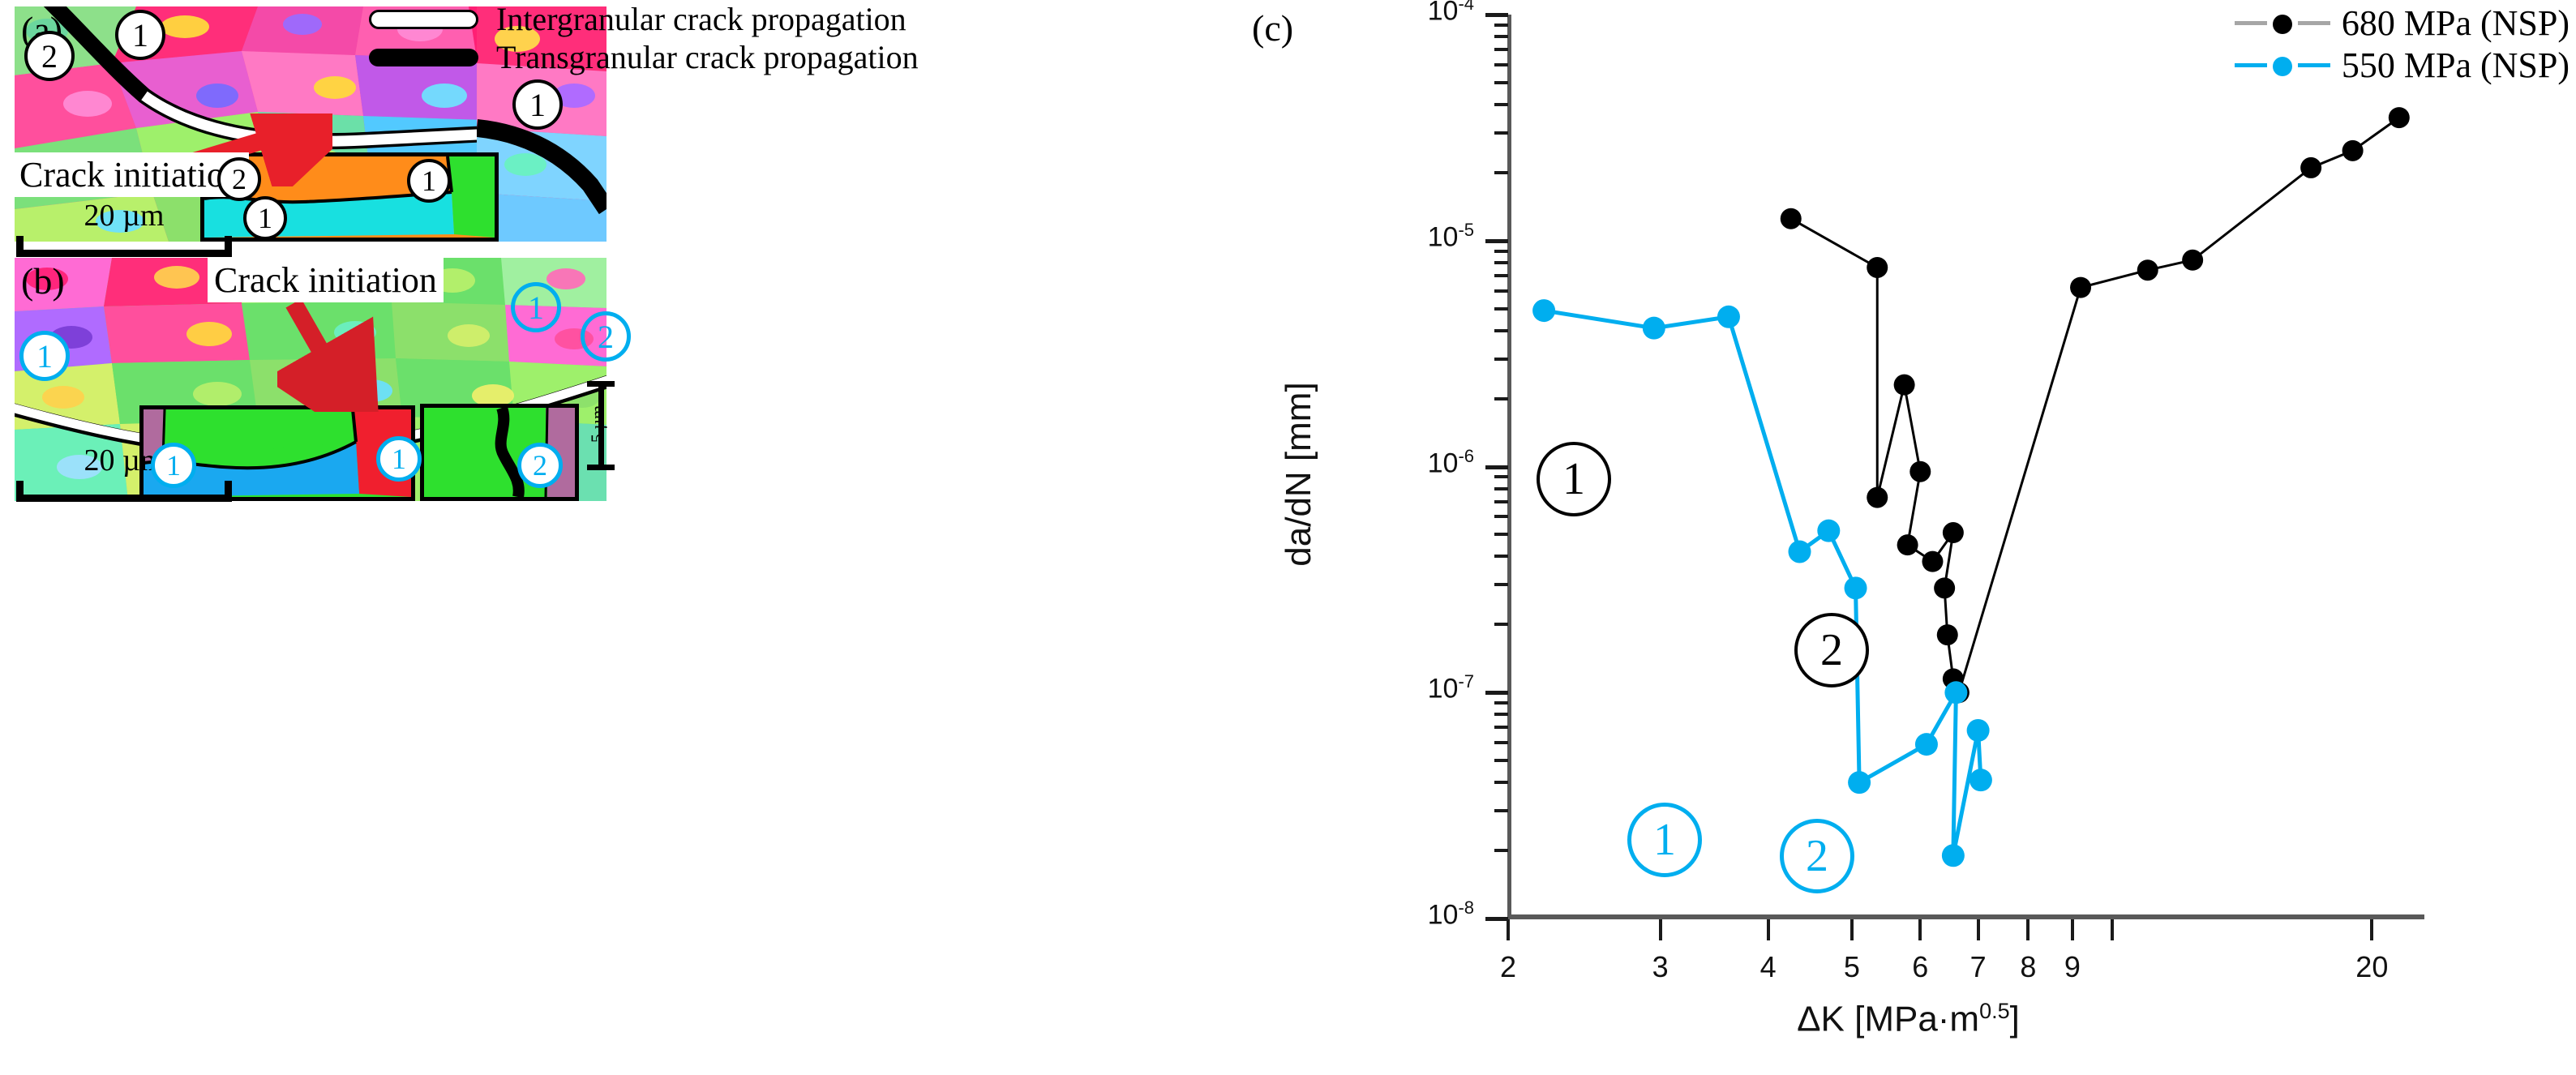 The width and height of the screenshot is (2576, 1075). I want to click on panel-b-scalebar-vertical-label: 5 µm, so click(597, 424).